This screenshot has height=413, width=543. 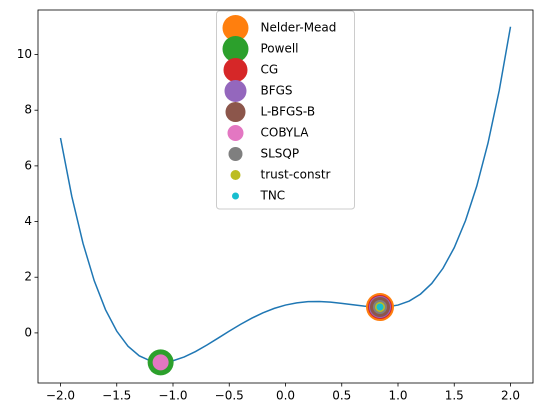 I want to click on x-tick-label: −1.5, so click(x=116, y=396).